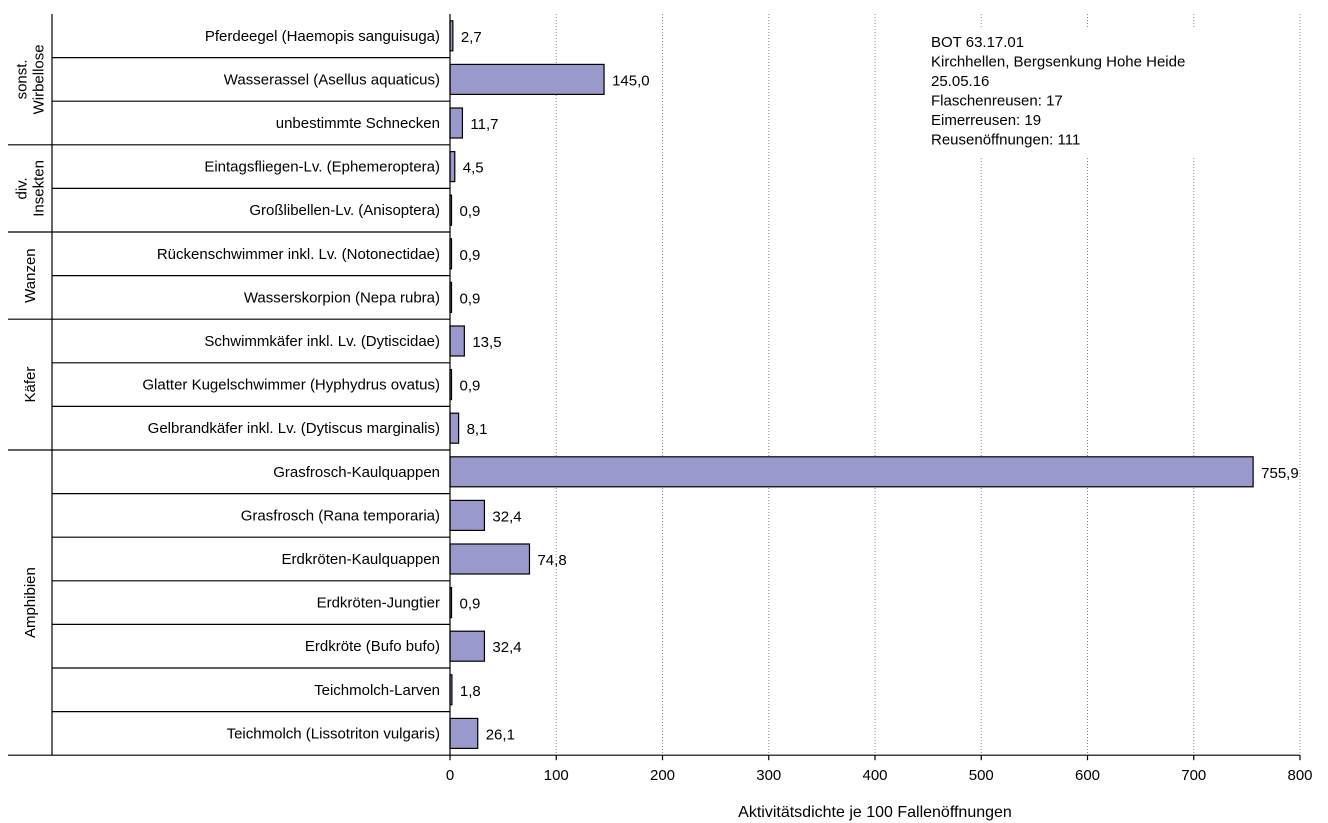  Describe the element at coordinates (358, 123) in the screenshot. I see `category-label: unbestimmte Schnecken` at that location.